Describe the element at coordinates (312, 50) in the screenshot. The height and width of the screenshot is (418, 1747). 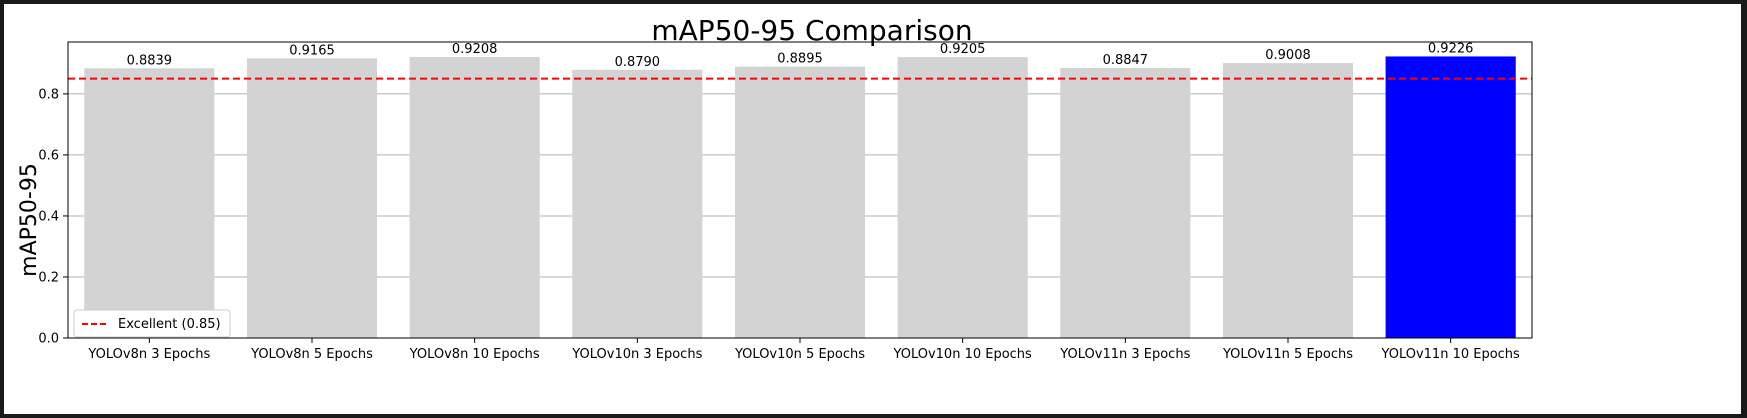
I see `bar-value-label: 0.9165` at that location.